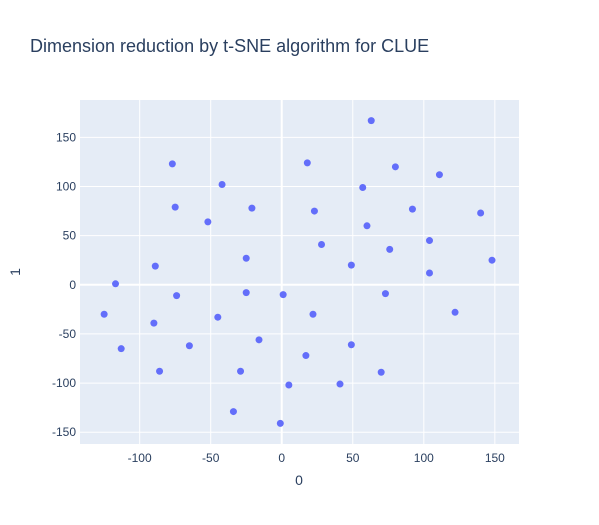  Describe the element at coordinates (64, 284) in the screenshot. I see `y-axis-ticks: -150 -100 -50 0 50 100 150` at that location.